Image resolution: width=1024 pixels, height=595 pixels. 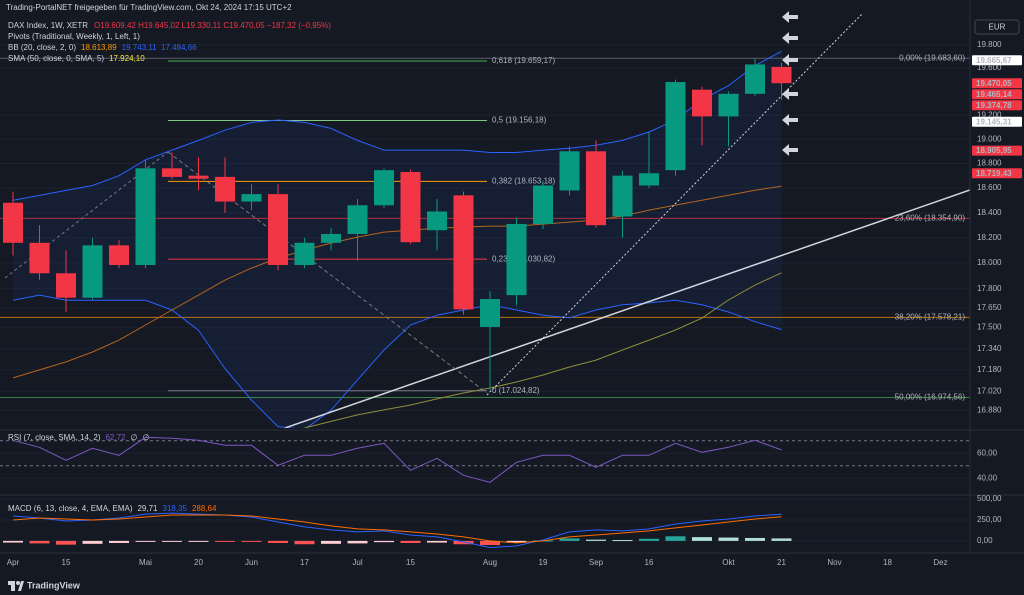 What do you see at coordinates (304, 562) in the screenshot?
I see `x-tick-label: 17` at bounding box center [304, 562].